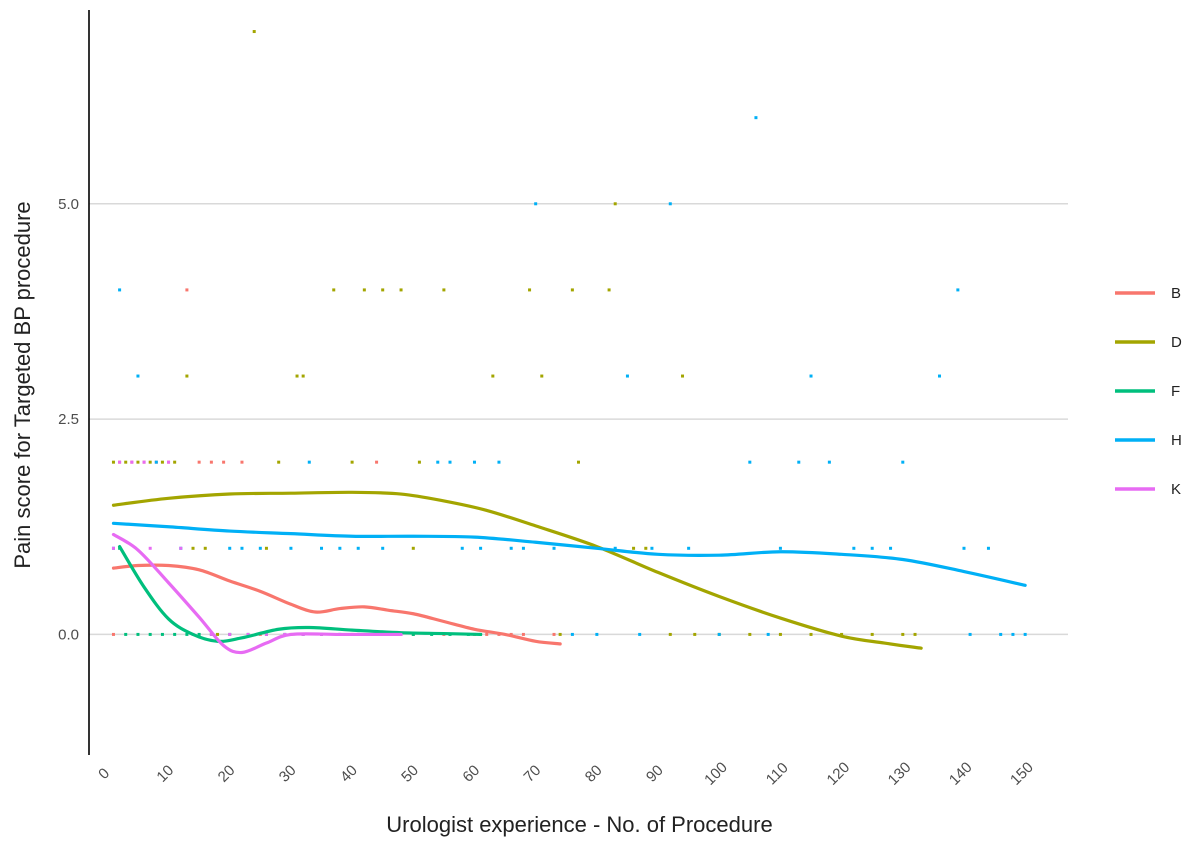 Image resolution: width=1197 pixels, height=843 pixels. What do you see at coordinates (1176, 489) in the screenshot?
I see `legend-label-K: K` at bounding box center [1176, 489].